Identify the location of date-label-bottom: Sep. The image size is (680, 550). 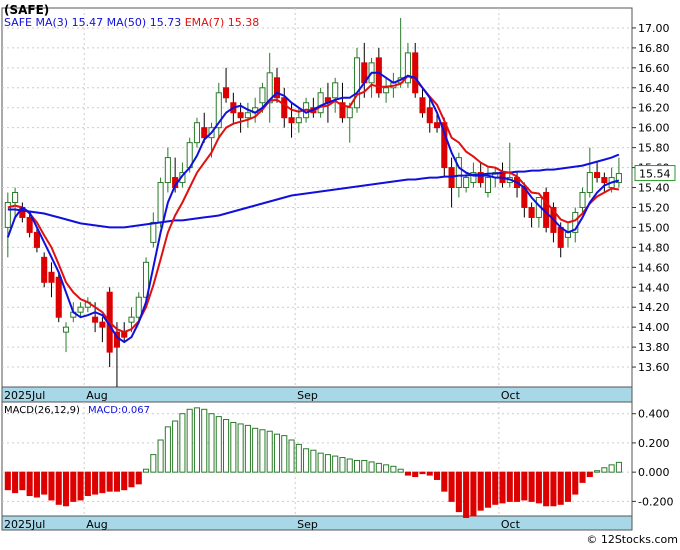
(307, 524).